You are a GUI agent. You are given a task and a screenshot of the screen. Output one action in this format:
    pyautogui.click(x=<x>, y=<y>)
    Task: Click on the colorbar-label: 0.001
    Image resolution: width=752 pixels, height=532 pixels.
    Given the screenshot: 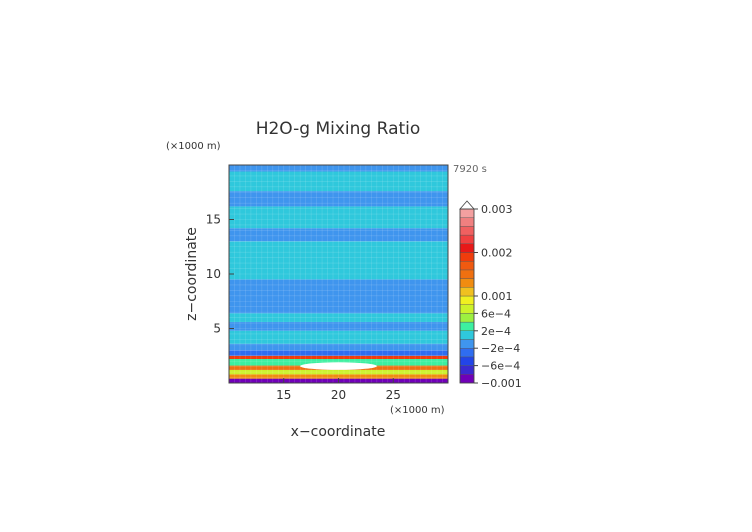 What is the action you would take?
    pyautogui.click(x=497, y=296)
    